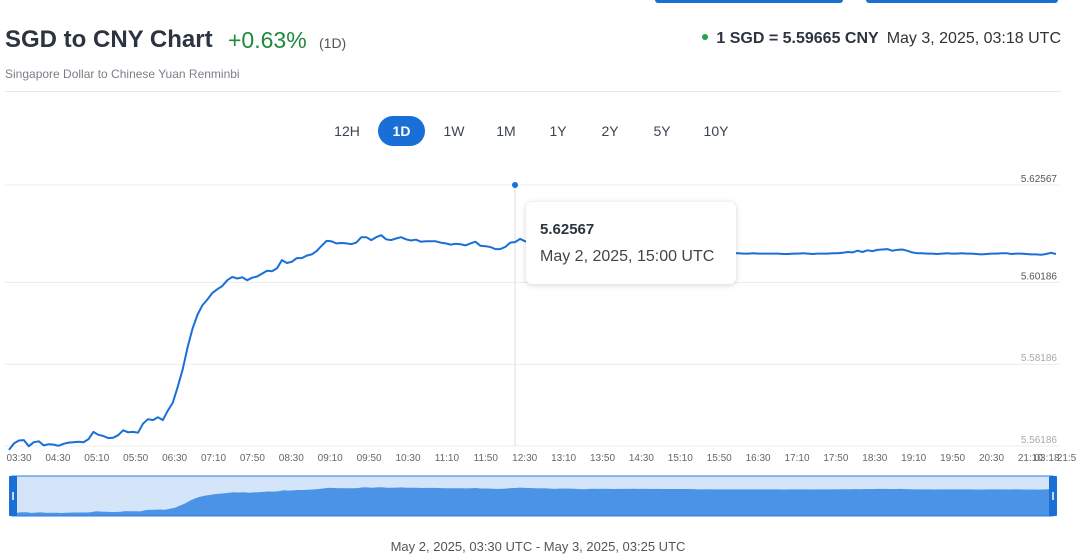  Describe the element at coordinates (252, 458) in the screenshot. I see `x-tick-label: 07:50` at that location.